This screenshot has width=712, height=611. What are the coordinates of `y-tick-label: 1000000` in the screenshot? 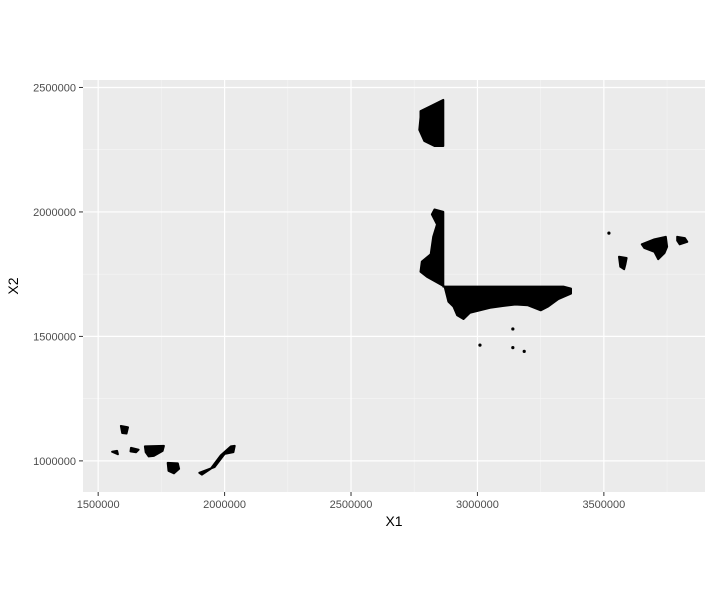 It's located at (54, 462).